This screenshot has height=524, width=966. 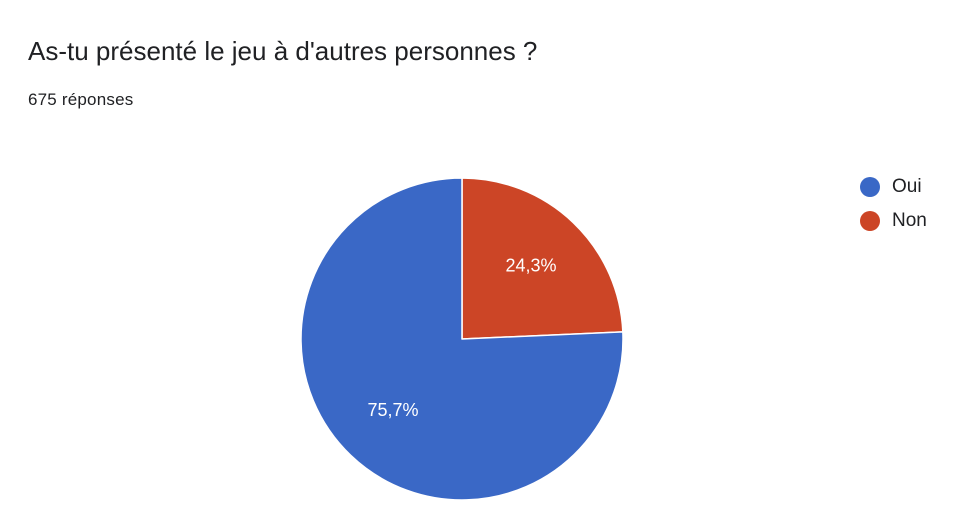 I want to click on legend-swatch-non, so click(x=870, y=221).